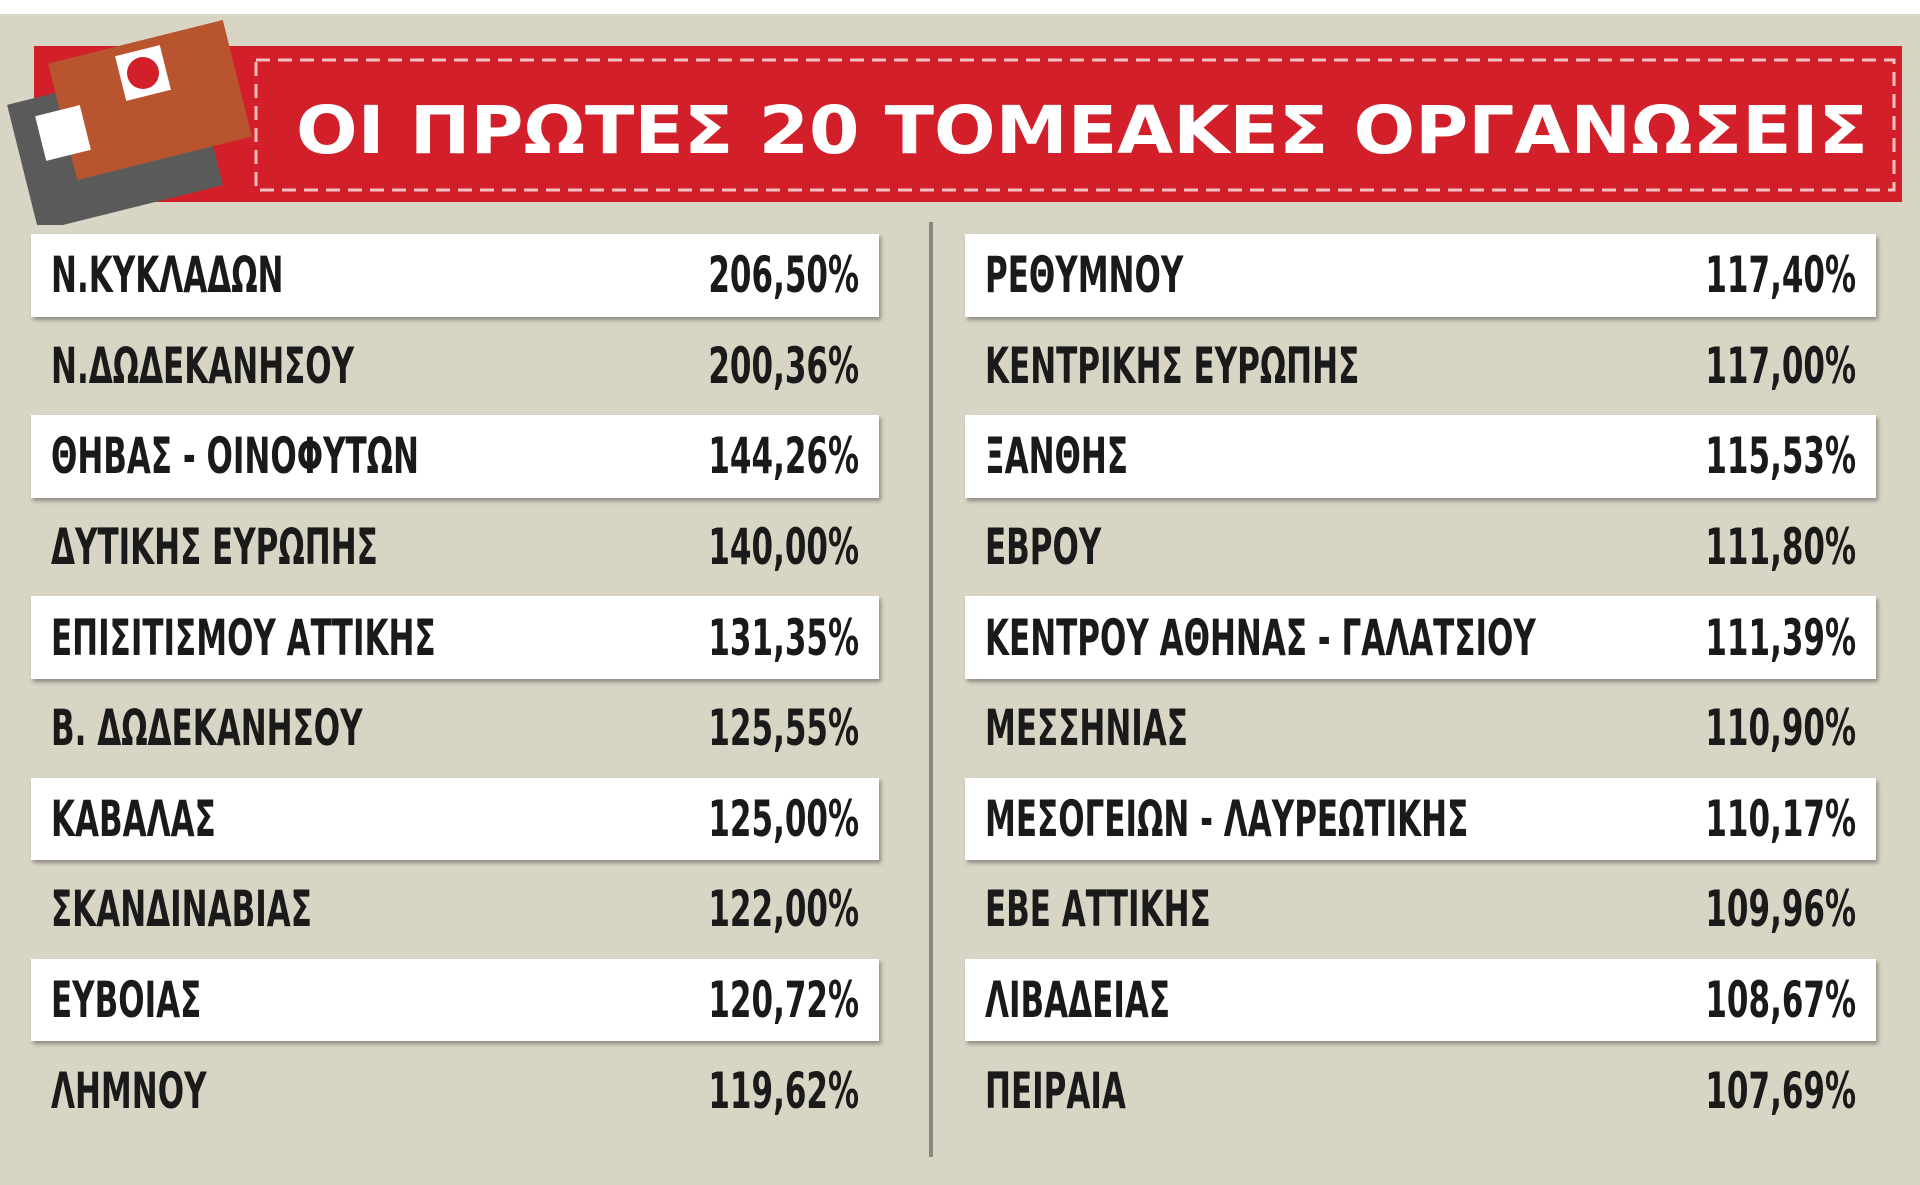 Image resolution: width=1920 pixels, height=1185 pixels. What do you see at coordinates (181, 909) in the screenshot?
I see `row-label: ΣΚΑΝΔΙΝΑΒΙΑΣ` at bounding box center [181, 909].